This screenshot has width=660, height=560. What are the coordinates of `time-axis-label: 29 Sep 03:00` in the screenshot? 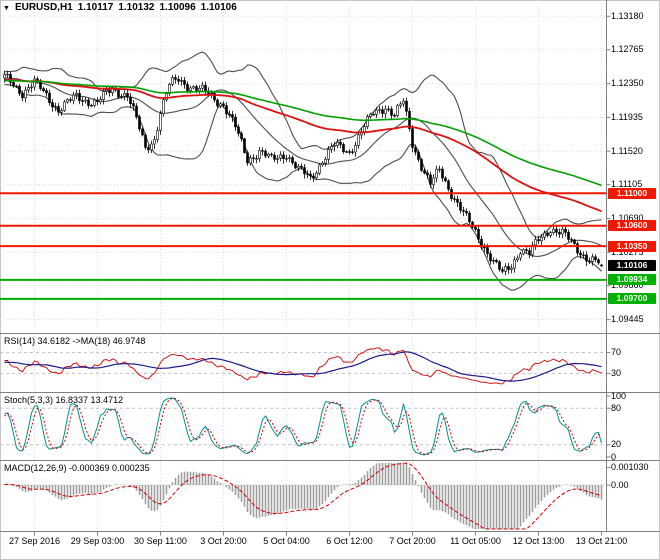 It's located at (97, 541).